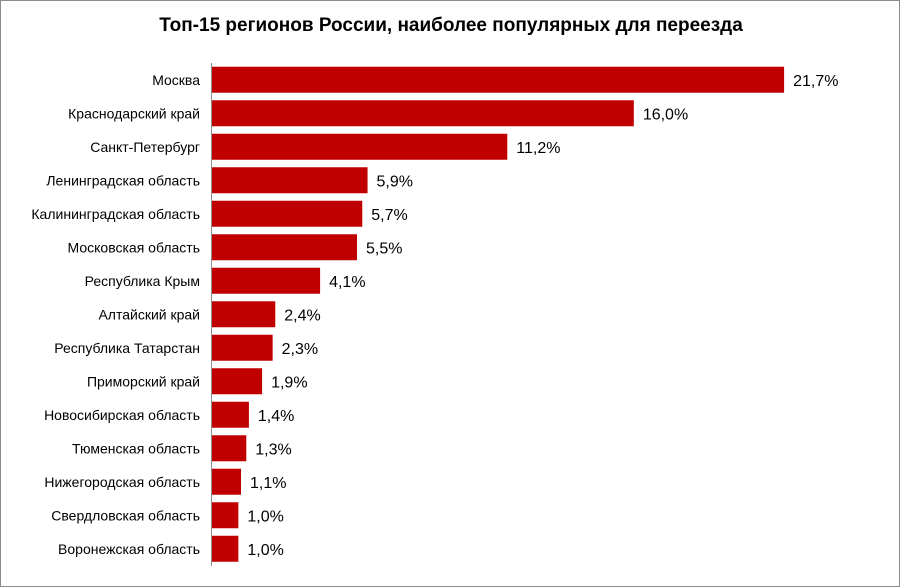  I want to click on data-label: 4,1%, so click(347, 282).